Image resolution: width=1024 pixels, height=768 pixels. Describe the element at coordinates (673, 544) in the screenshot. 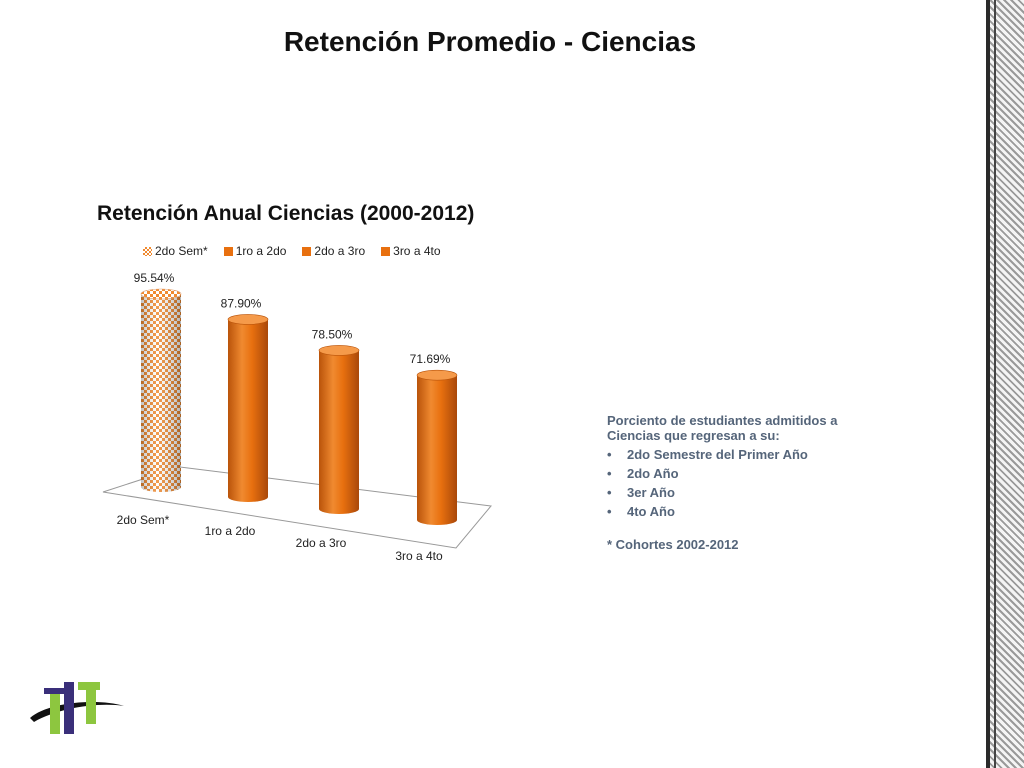

I see `side-note-footnote: * Cohortes 2002-2012` at that location.